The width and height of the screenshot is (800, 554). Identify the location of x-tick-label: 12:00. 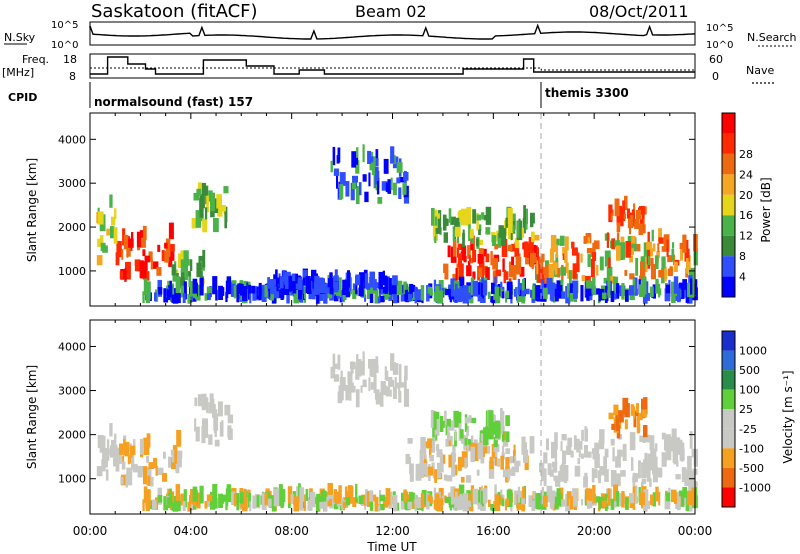
(392, 531).